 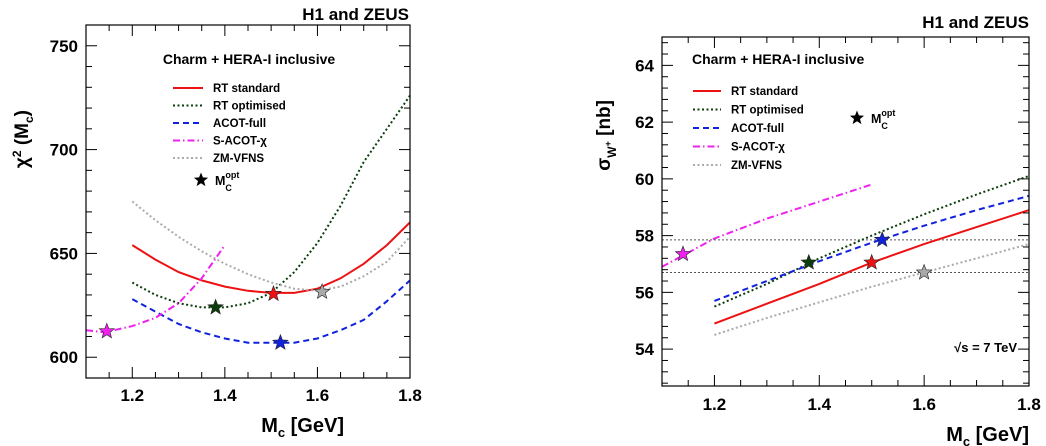 What do you see at coordinates (64, 253) in the screenshot?
I see `y-tick-label: 650` at bounding box center [64, 253].